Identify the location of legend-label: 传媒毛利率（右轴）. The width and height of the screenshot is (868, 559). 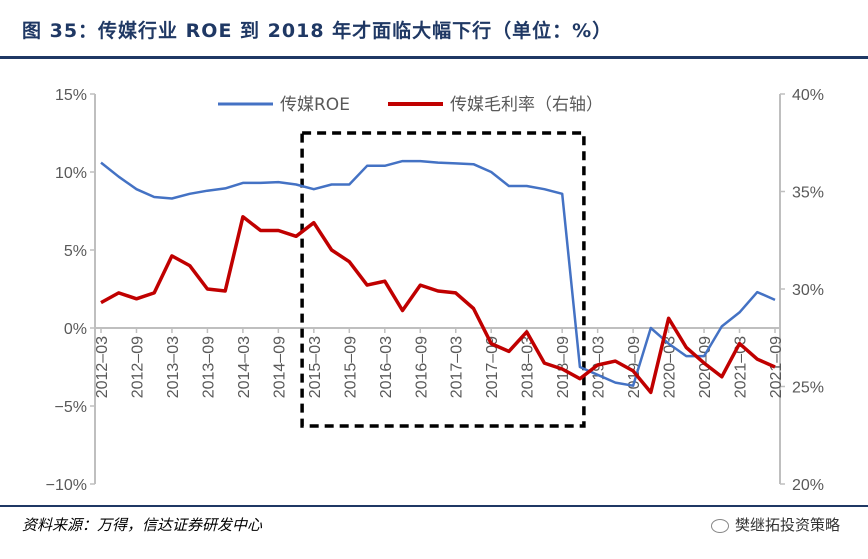
(526, 105).